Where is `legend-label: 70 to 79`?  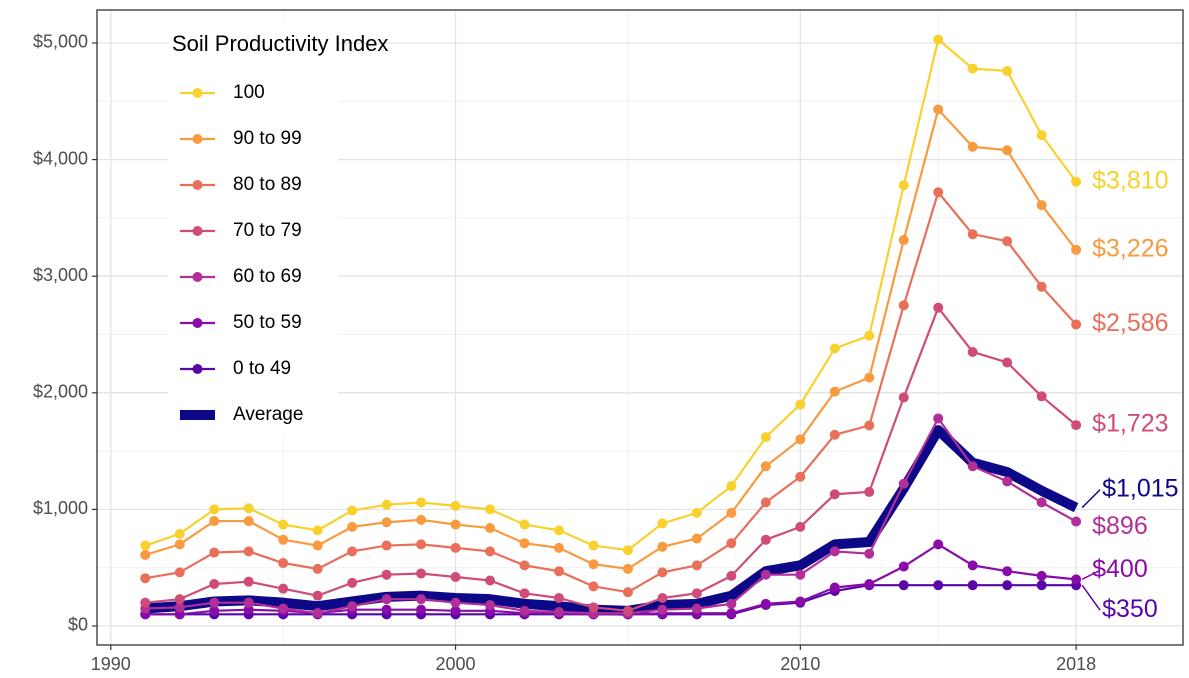 legend-label: 70 to 79 is located at coordinates (267, 230).